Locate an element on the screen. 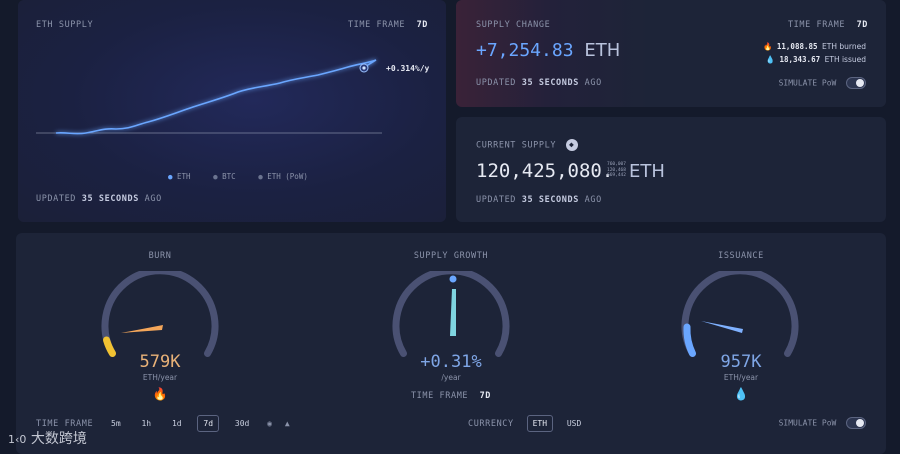 Image resolution: width=900 pixels, height=454 pixels. eth-supply-chart is located at coordinates (209, 97).